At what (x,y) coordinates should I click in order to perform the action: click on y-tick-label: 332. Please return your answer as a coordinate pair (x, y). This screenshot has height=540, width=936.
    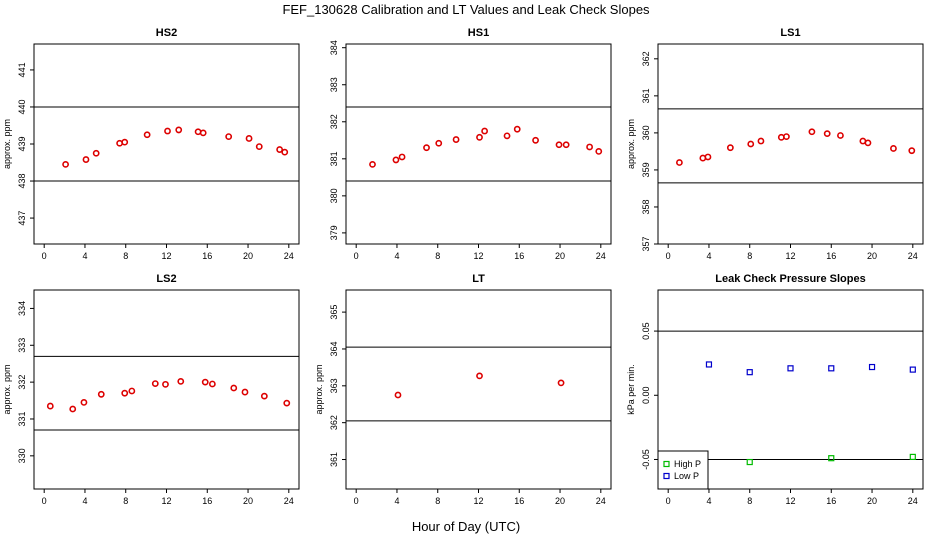
    Looking at the image, I should click on (22, 382).